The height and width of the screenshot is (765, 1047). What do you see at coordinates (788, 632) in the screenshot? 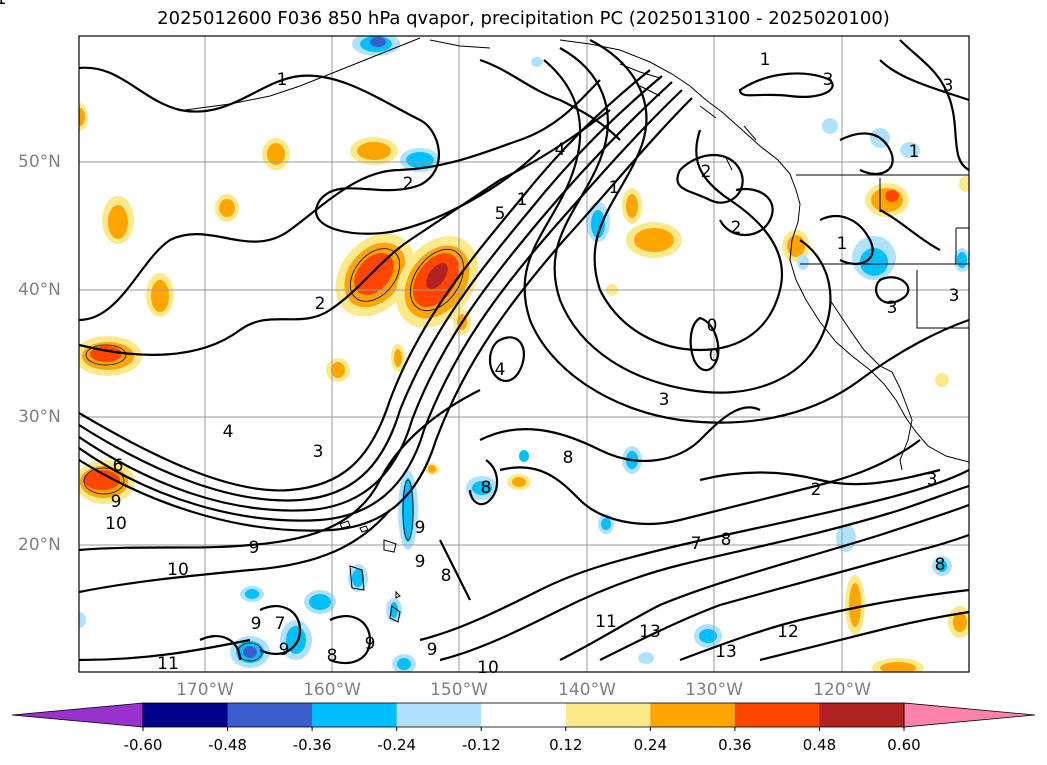
I see `contour-label: 12` at bounding box center [788, 632].